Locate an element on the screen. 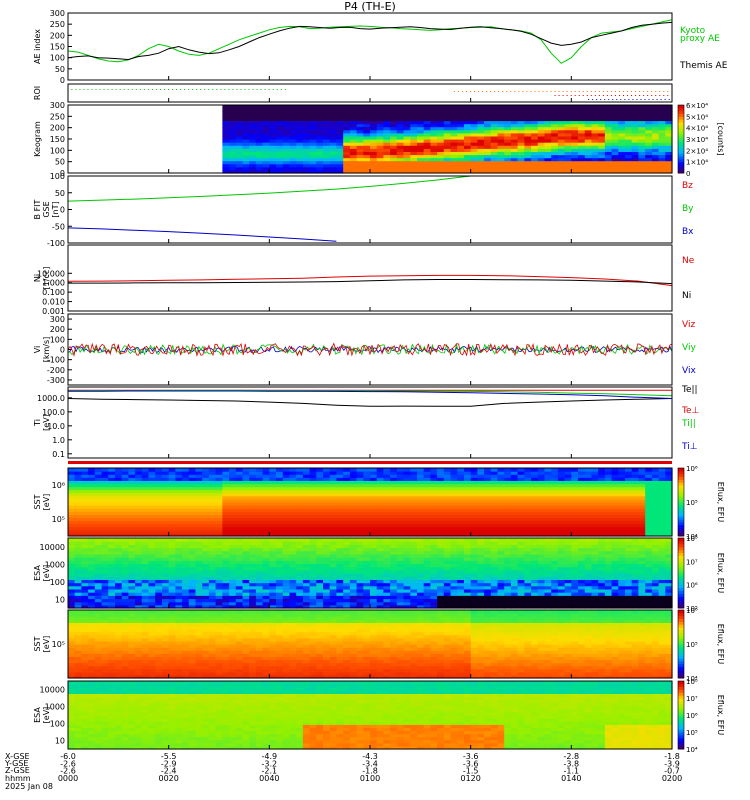  ytick-label: -50 is located at coordinates (58, 226).